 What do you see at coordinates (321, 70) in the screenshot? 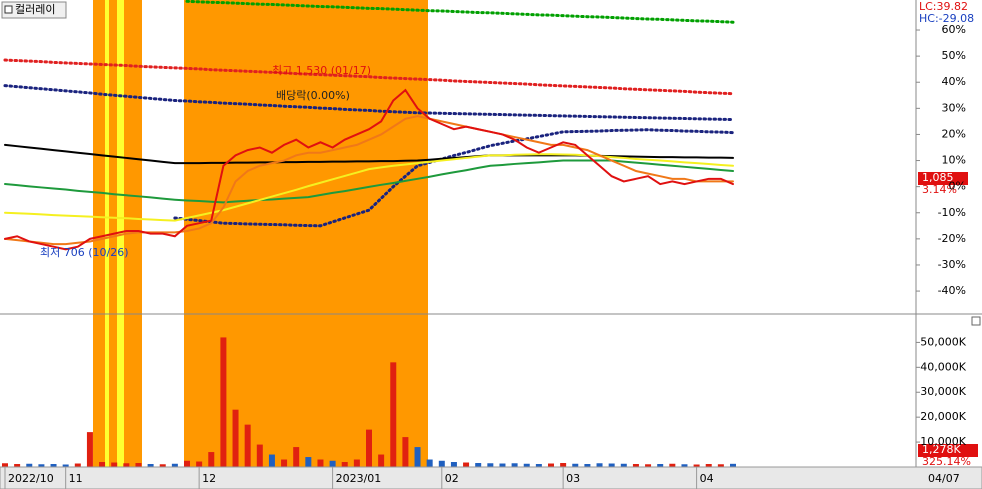
I see `high-annotation: 최고 1,530 (01/17)` at bounding box center [321, 70].